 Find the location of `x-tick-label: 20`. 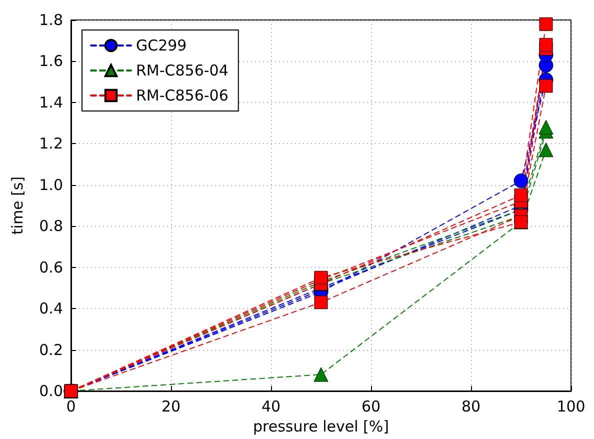

x-tick-label: 20 is located at coordinates (171, 407).